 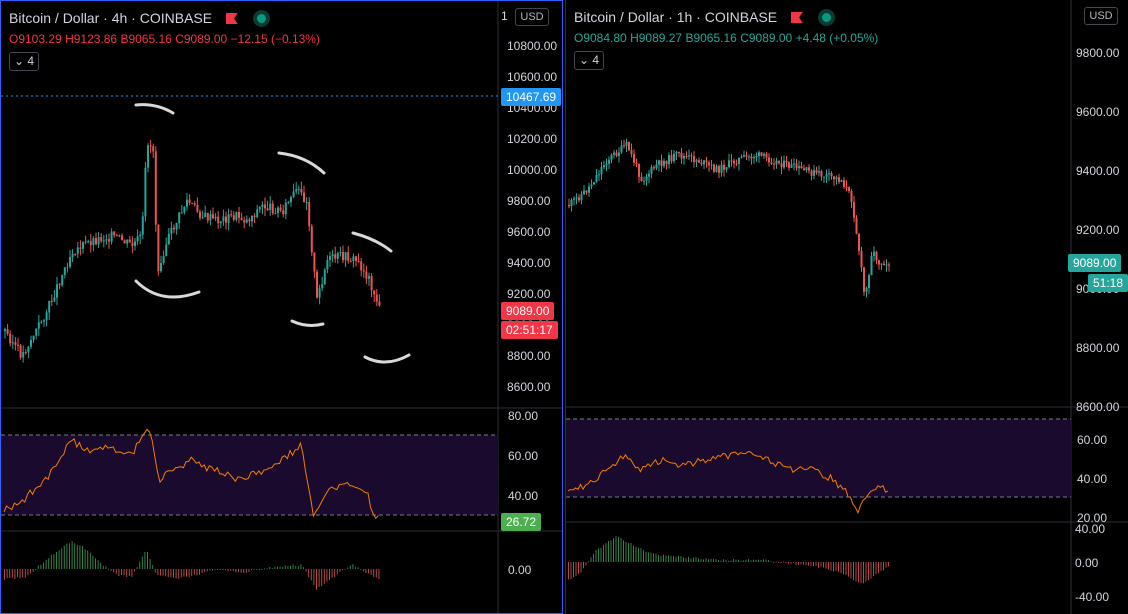 I want to click on osc-axis-tick: 40.00, so click(x=1090, y=529).